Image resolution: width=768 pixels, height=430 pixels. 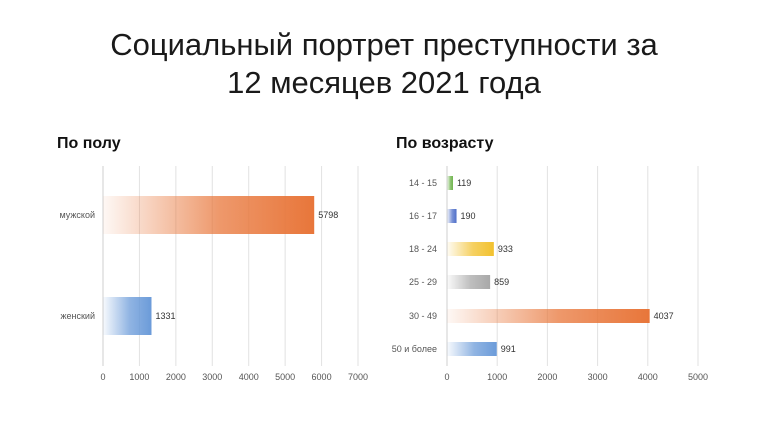 What do you see at coordinates (423, 249) in the screenshot?
I see `category-label: 18 - 24` at bounding box center [423, 249].